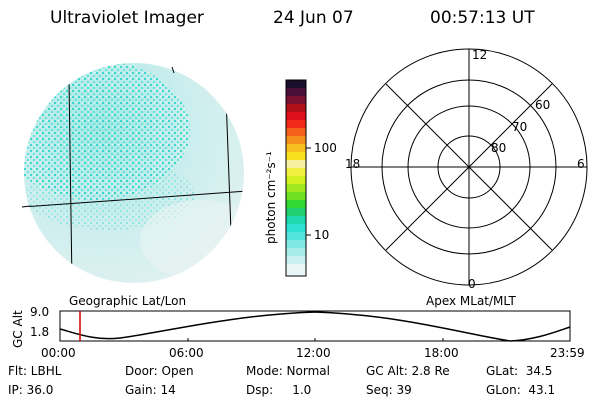 The height and width of the screenshot is (400, 600). I want to click on instrument-title: Ultraviolet Imager, so click(127, 18).